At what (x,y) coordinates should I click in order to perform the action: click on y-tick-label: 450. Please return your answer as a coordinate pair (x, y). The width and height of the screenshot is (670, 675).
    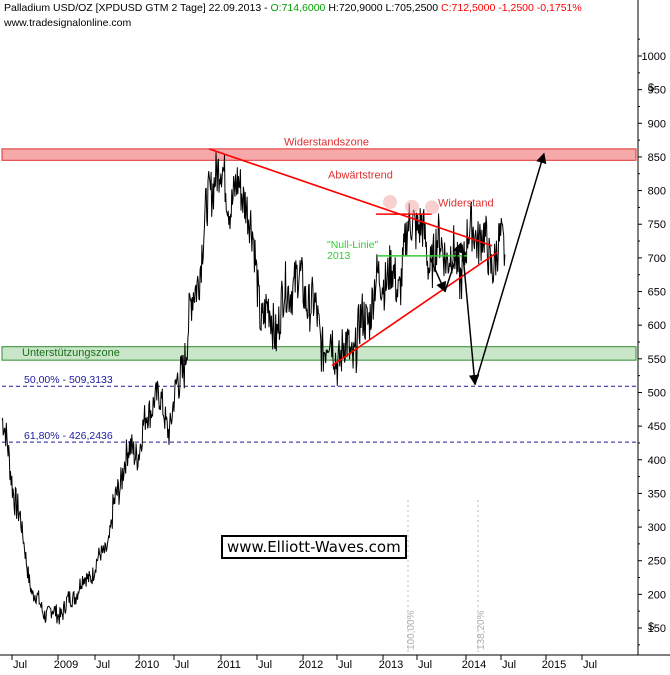
    Looking at the image, I should click on (657, 427).